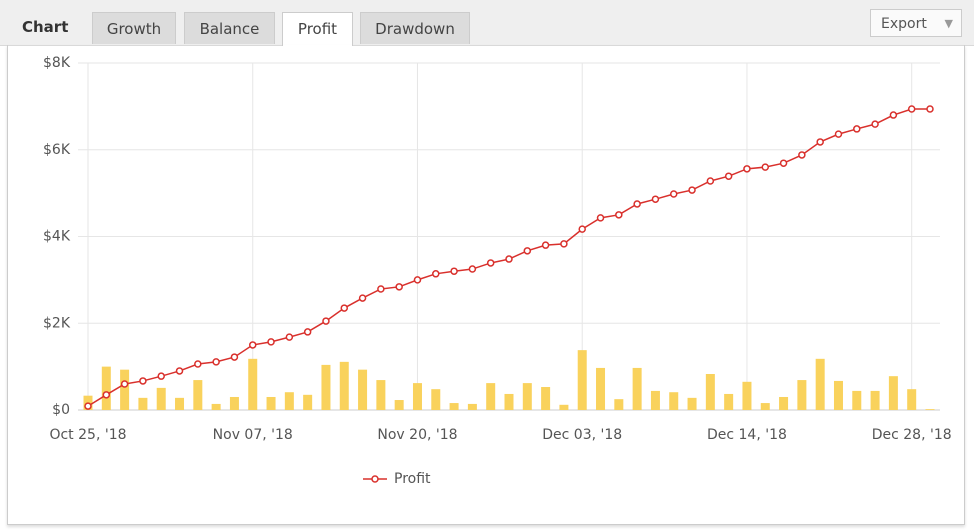 This screenshot has width=974, height=532. What do you see at coordinates (375, 479) in the screenshot?
I see `legend-marker` at bounding box center [375, 479].